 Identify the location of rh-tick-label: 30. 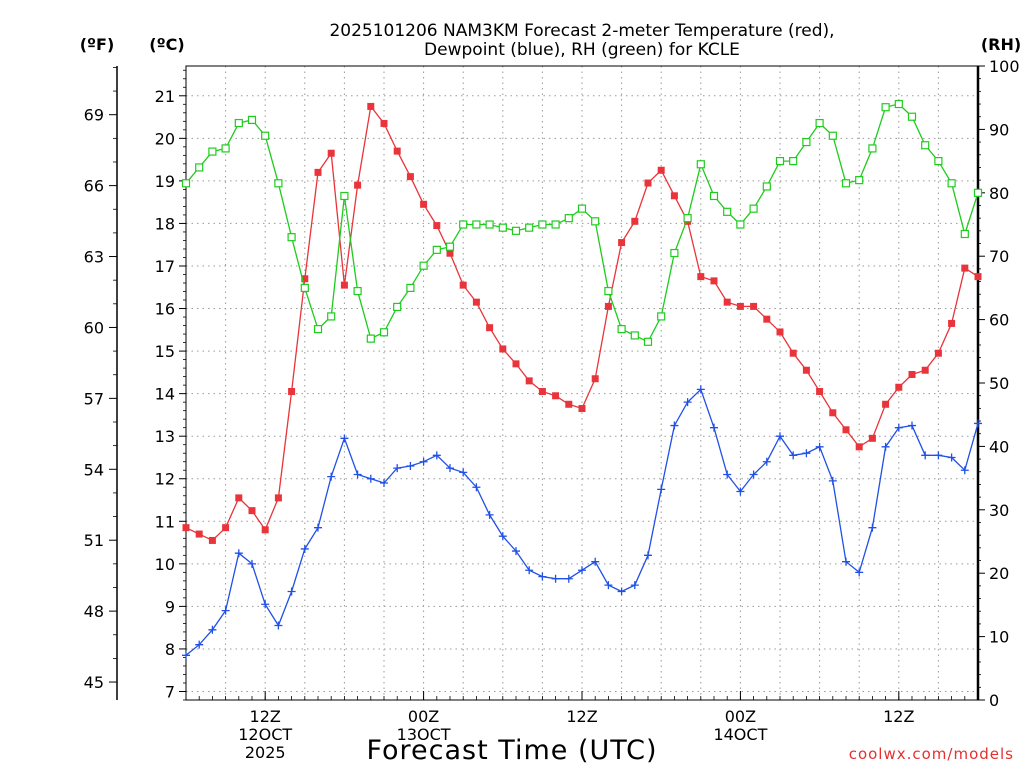
(999, 510).